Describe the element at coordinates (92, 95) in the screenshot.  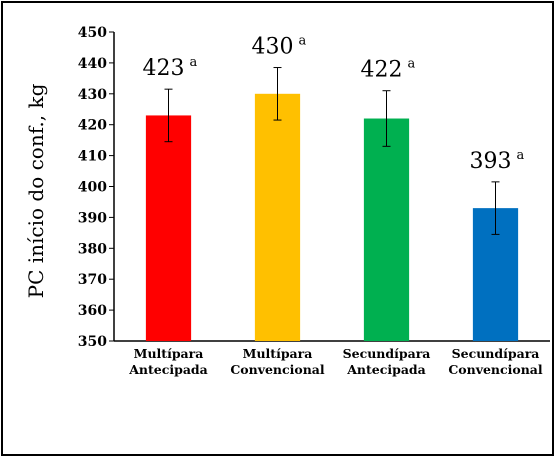
I see `y-tick-label: 430` at that location.